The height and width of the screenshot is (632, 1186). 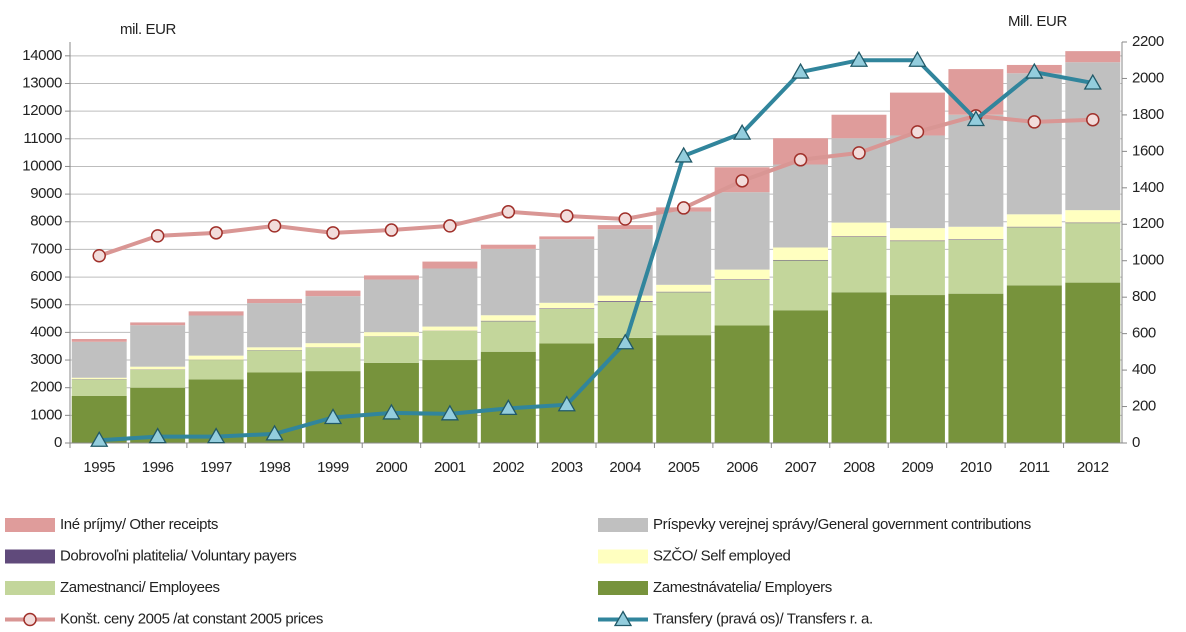 I want to click on y2-tick-label: 2000, so click(x=1148, y=77).